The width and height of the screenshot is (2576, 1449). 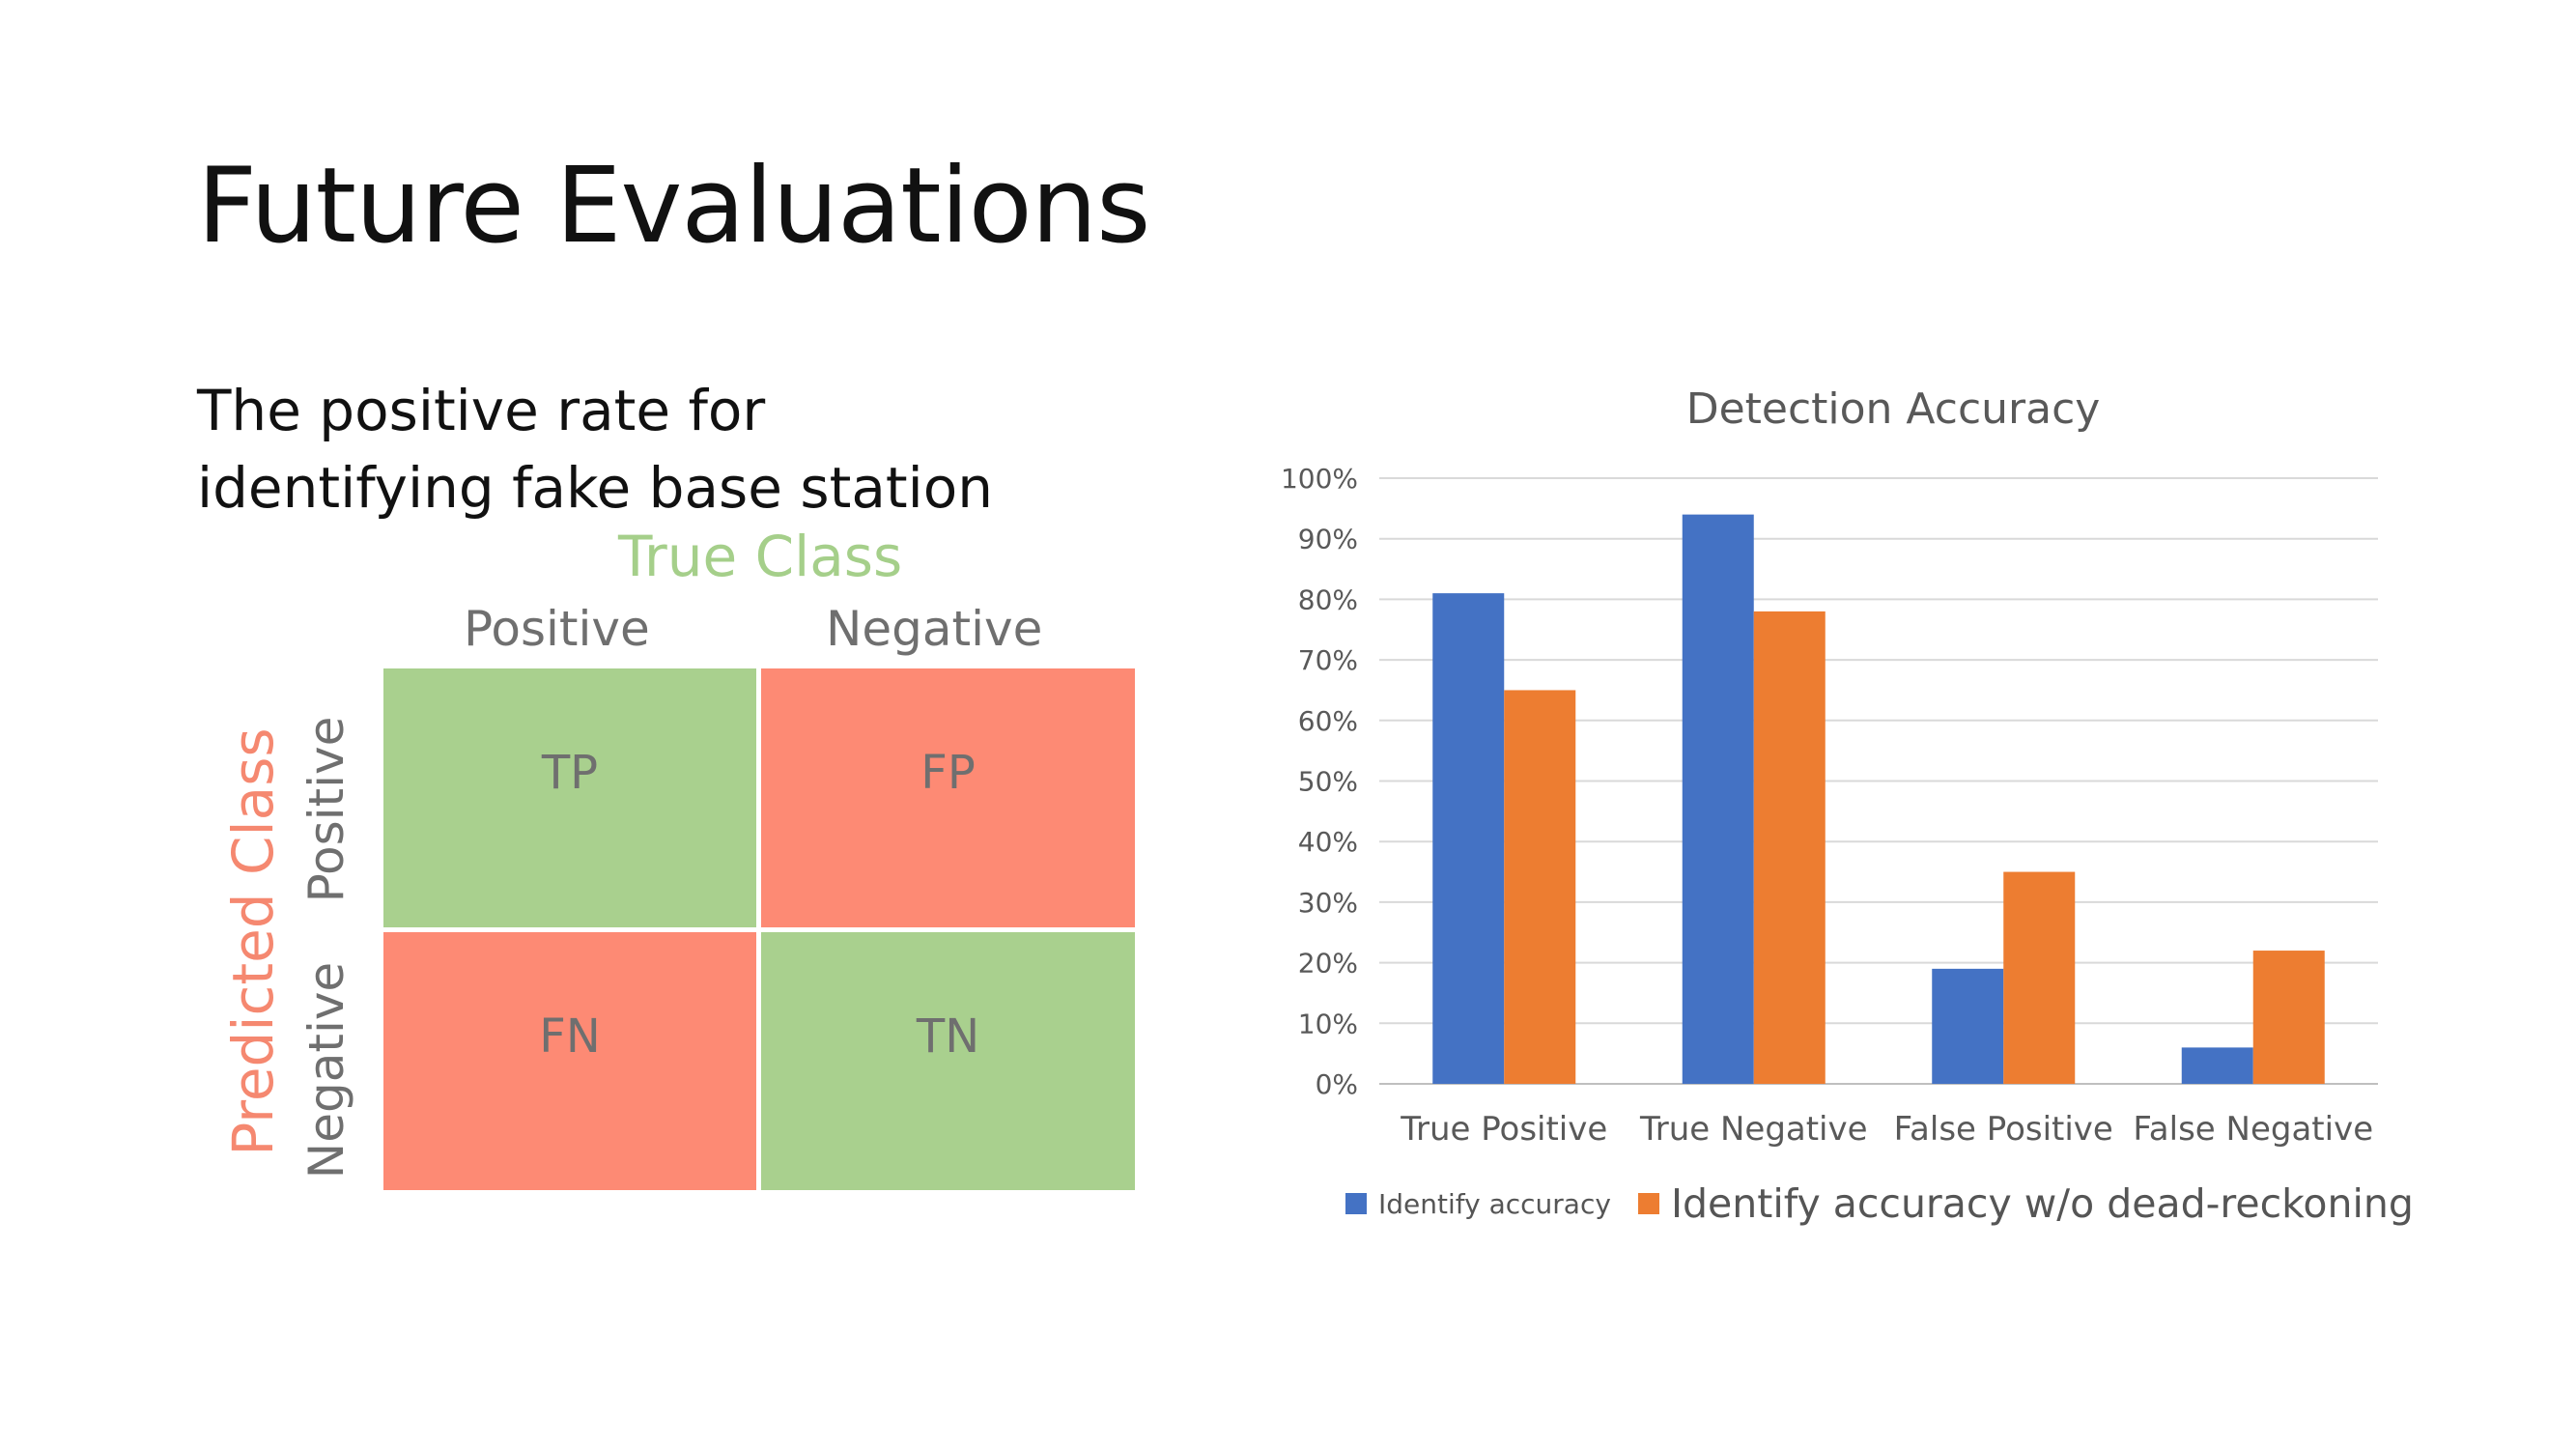 I want to click on cell-fp-label: FP, so click(x=948, y=773).